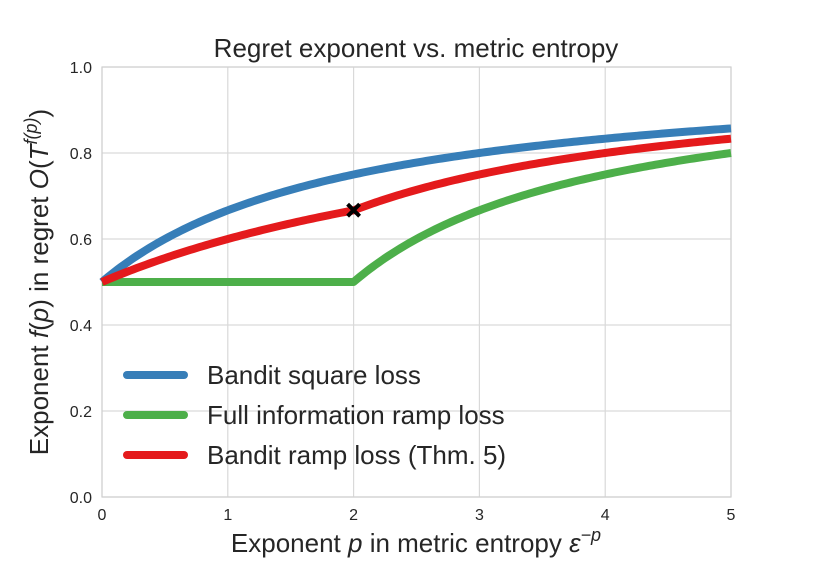  What do you see at coordinates (81, 326) in the screenshot?
I see `y-tick-label: 0.4` at bounding box center [81, 326].